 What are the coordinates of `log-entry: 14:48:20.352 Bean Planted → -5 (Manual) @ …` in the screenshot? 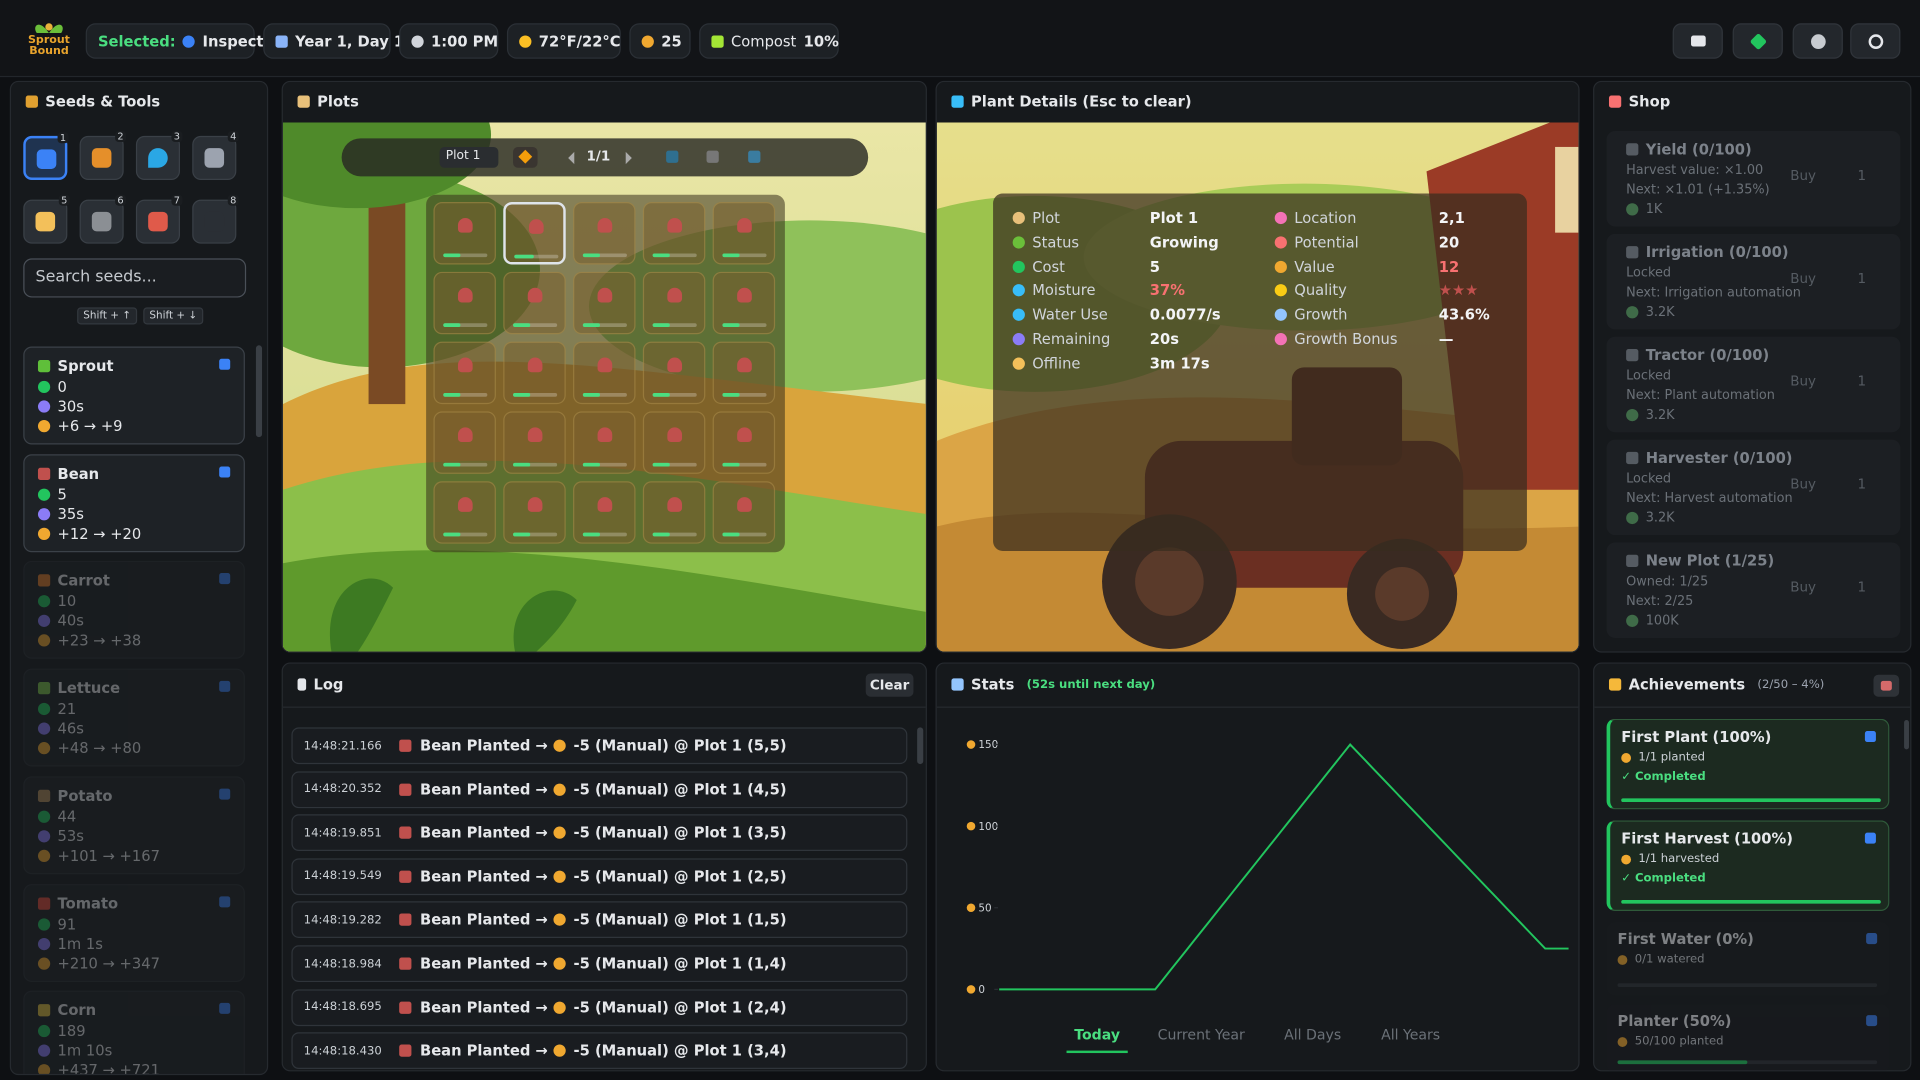 It's located at (599, 789).